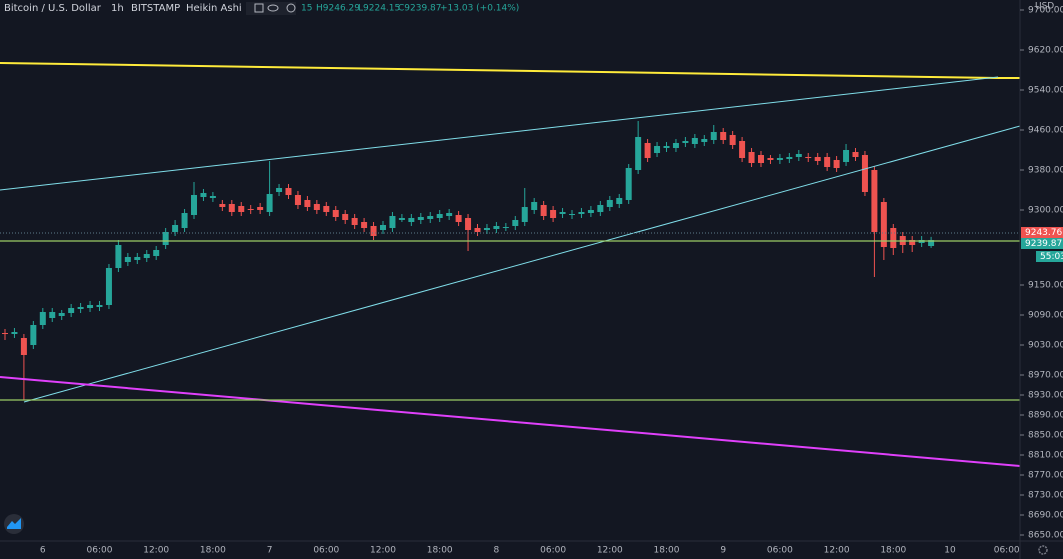 The image size is (1063, 559). What do you see at coordinates (155, 8) in the screenshot?
I see `exchange: BITSTAMP` at bounding box center [155, 8].